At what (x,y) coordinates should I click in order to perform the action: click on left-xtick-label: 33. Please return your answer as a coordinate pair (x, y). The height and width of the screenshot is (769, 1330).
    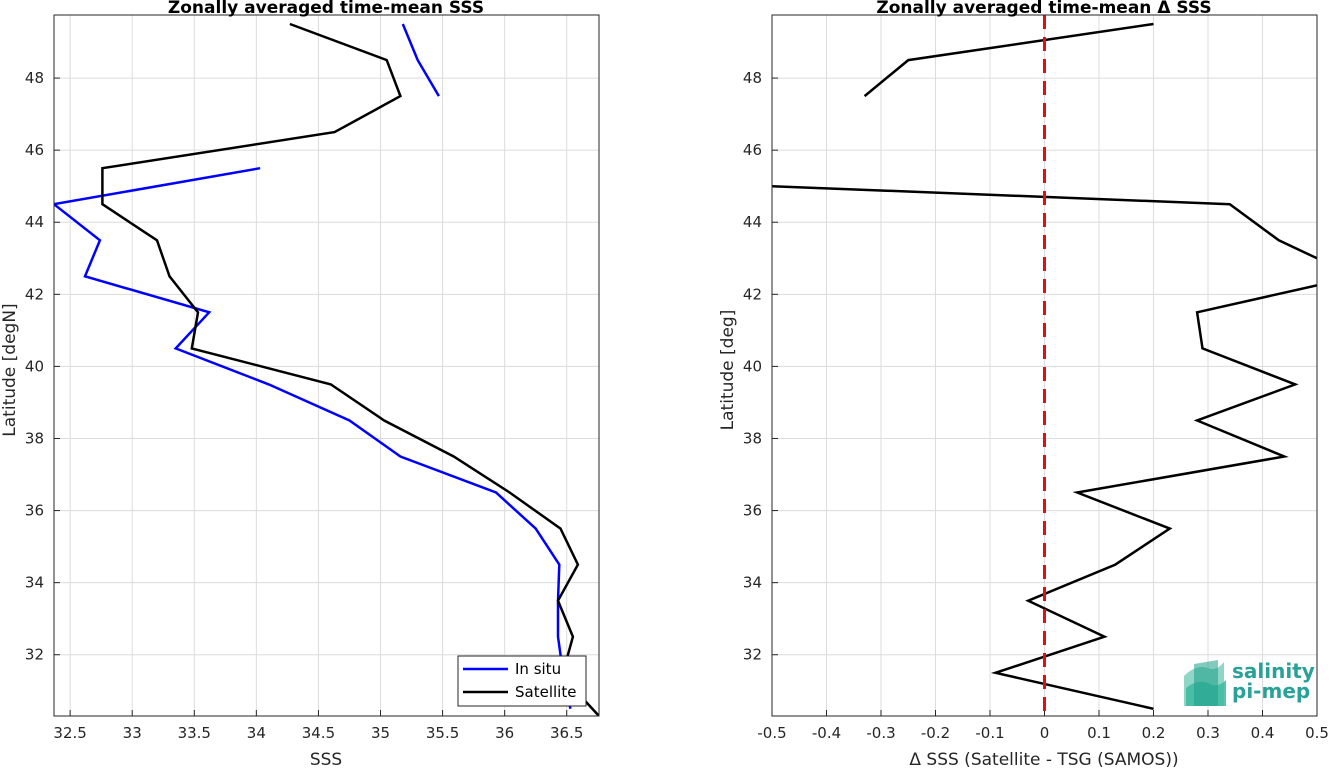
    Looking at the image, I should click on (132, 733).